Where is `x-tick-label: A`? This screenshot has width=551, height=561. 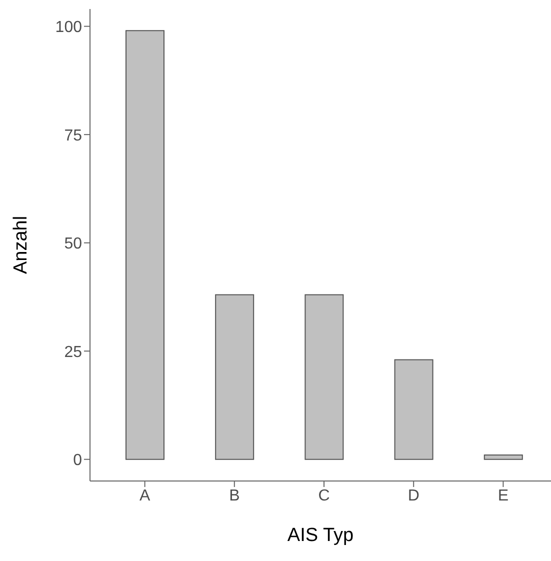
x-tick-label: A is located at coordinates (144, 495).